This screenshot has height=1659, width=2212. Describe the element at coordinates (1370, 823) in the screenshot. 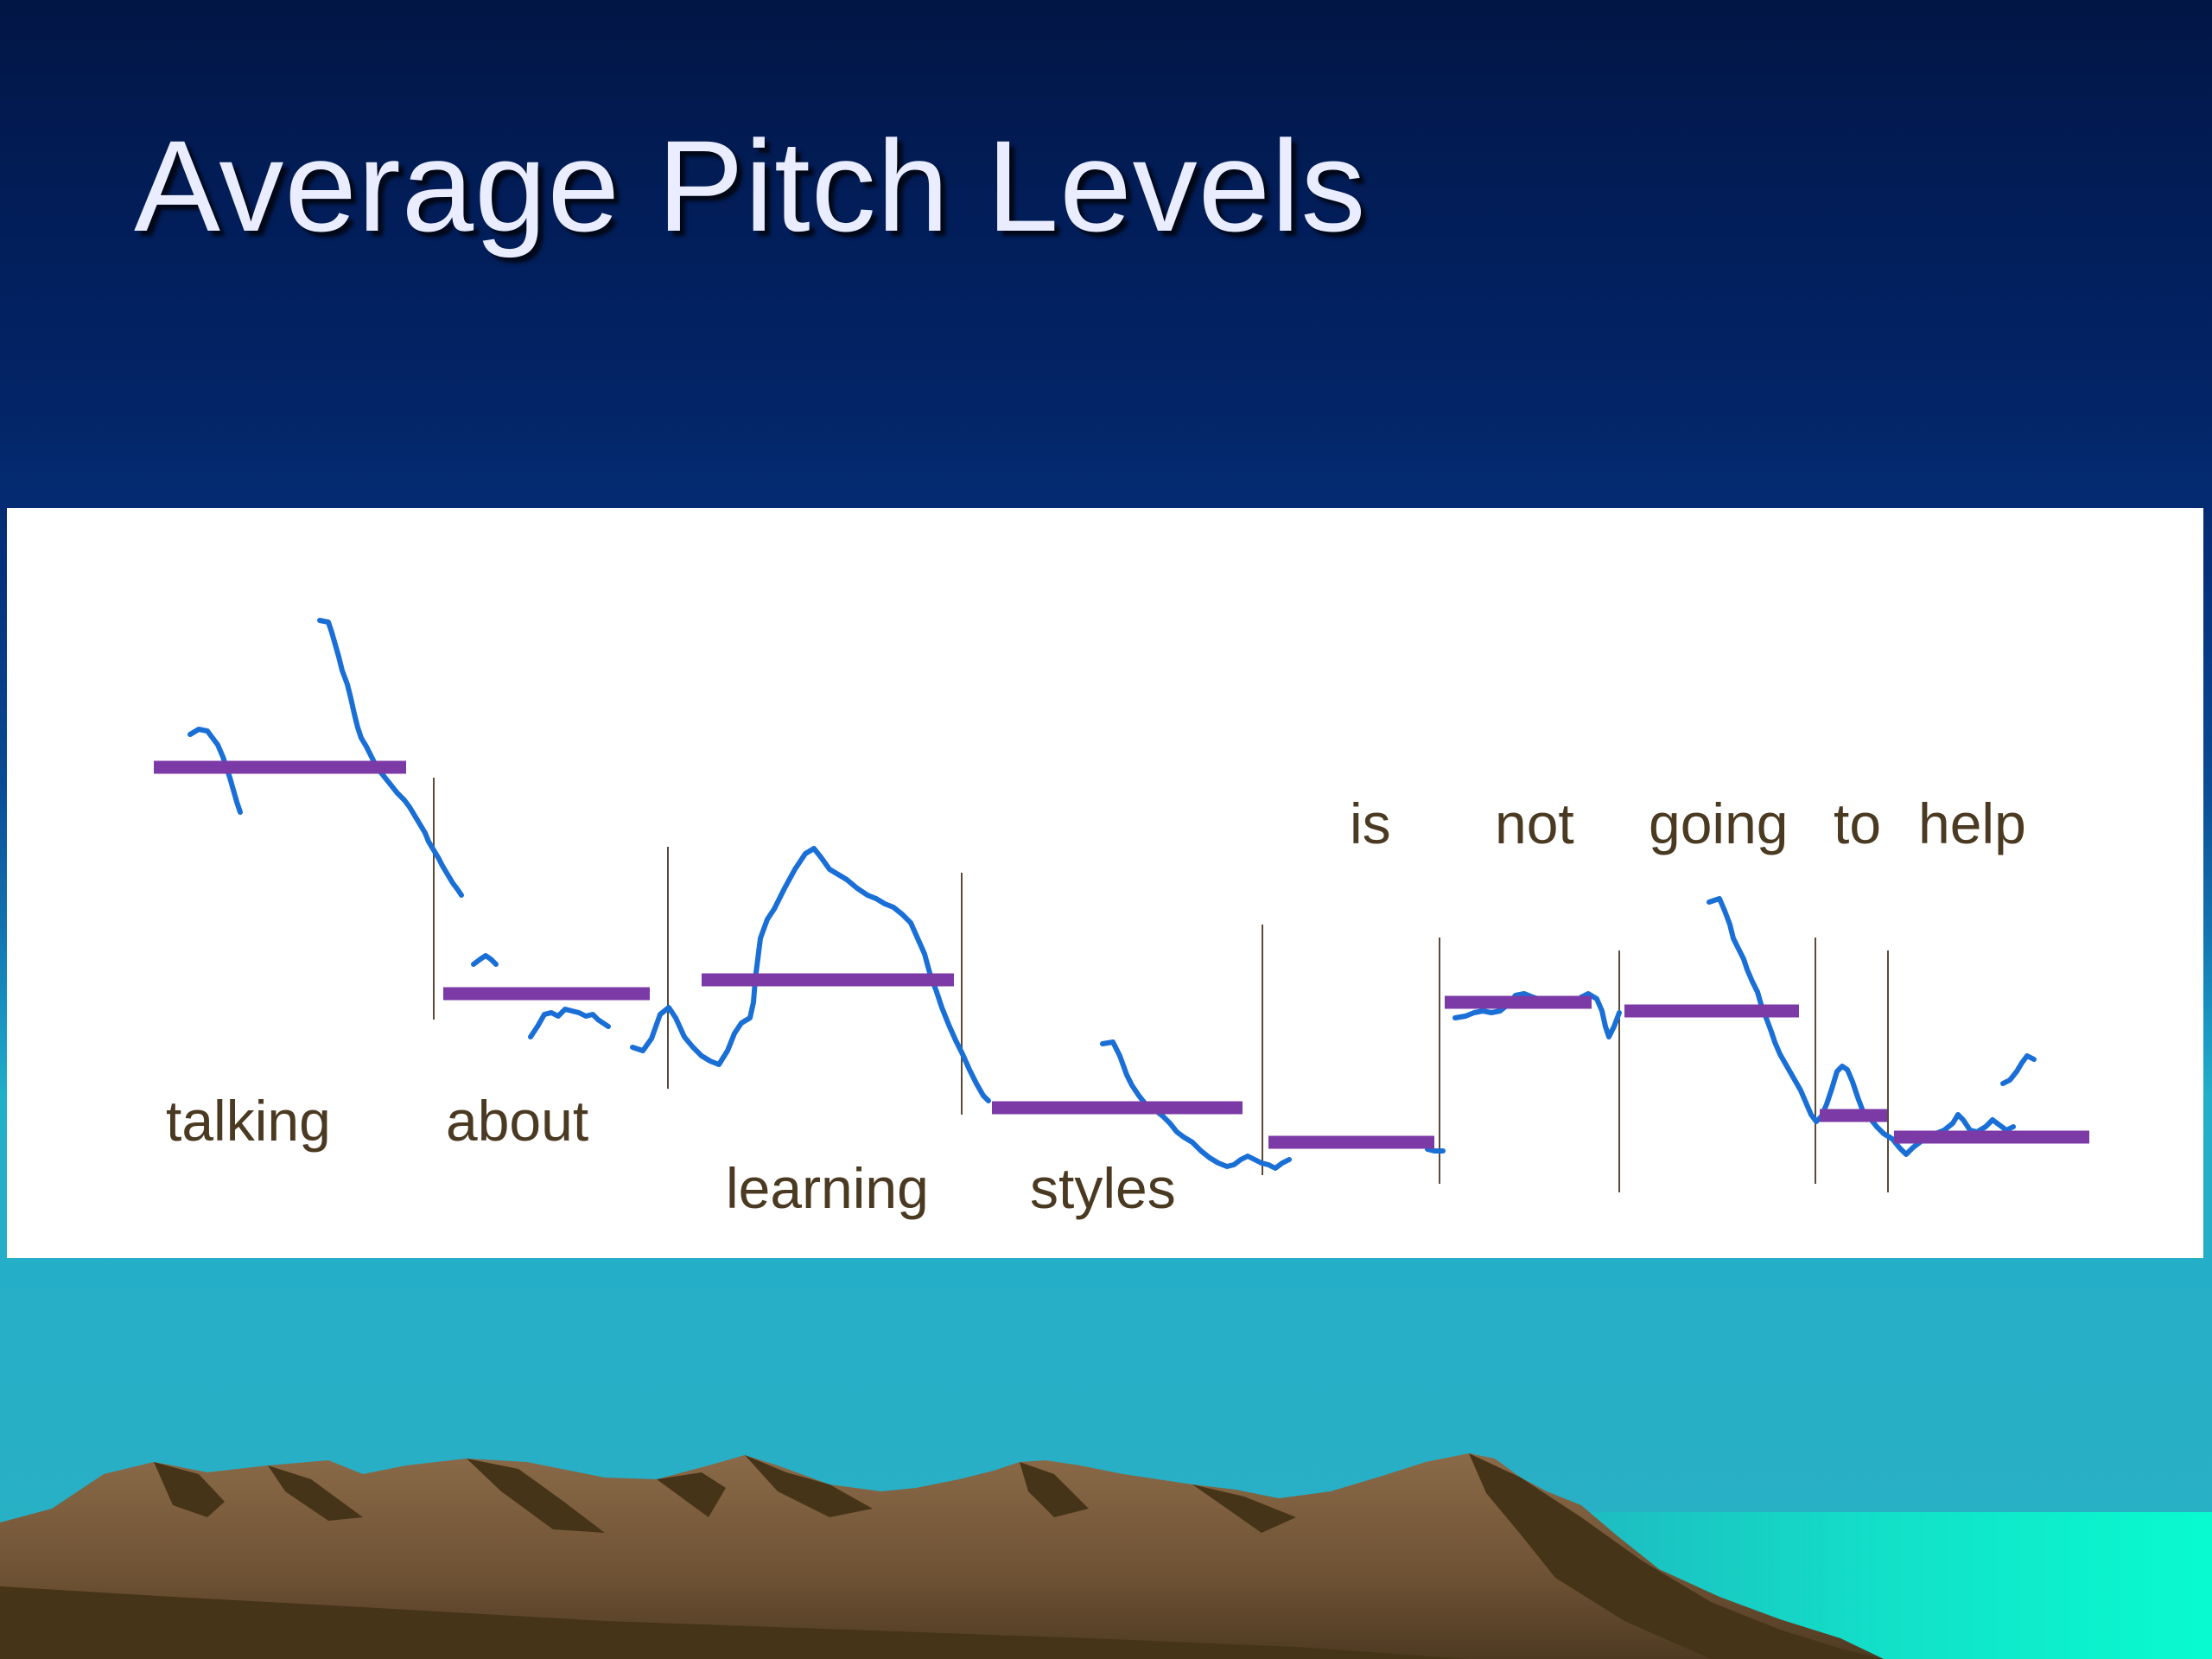

I see `word-is: is` at that location.